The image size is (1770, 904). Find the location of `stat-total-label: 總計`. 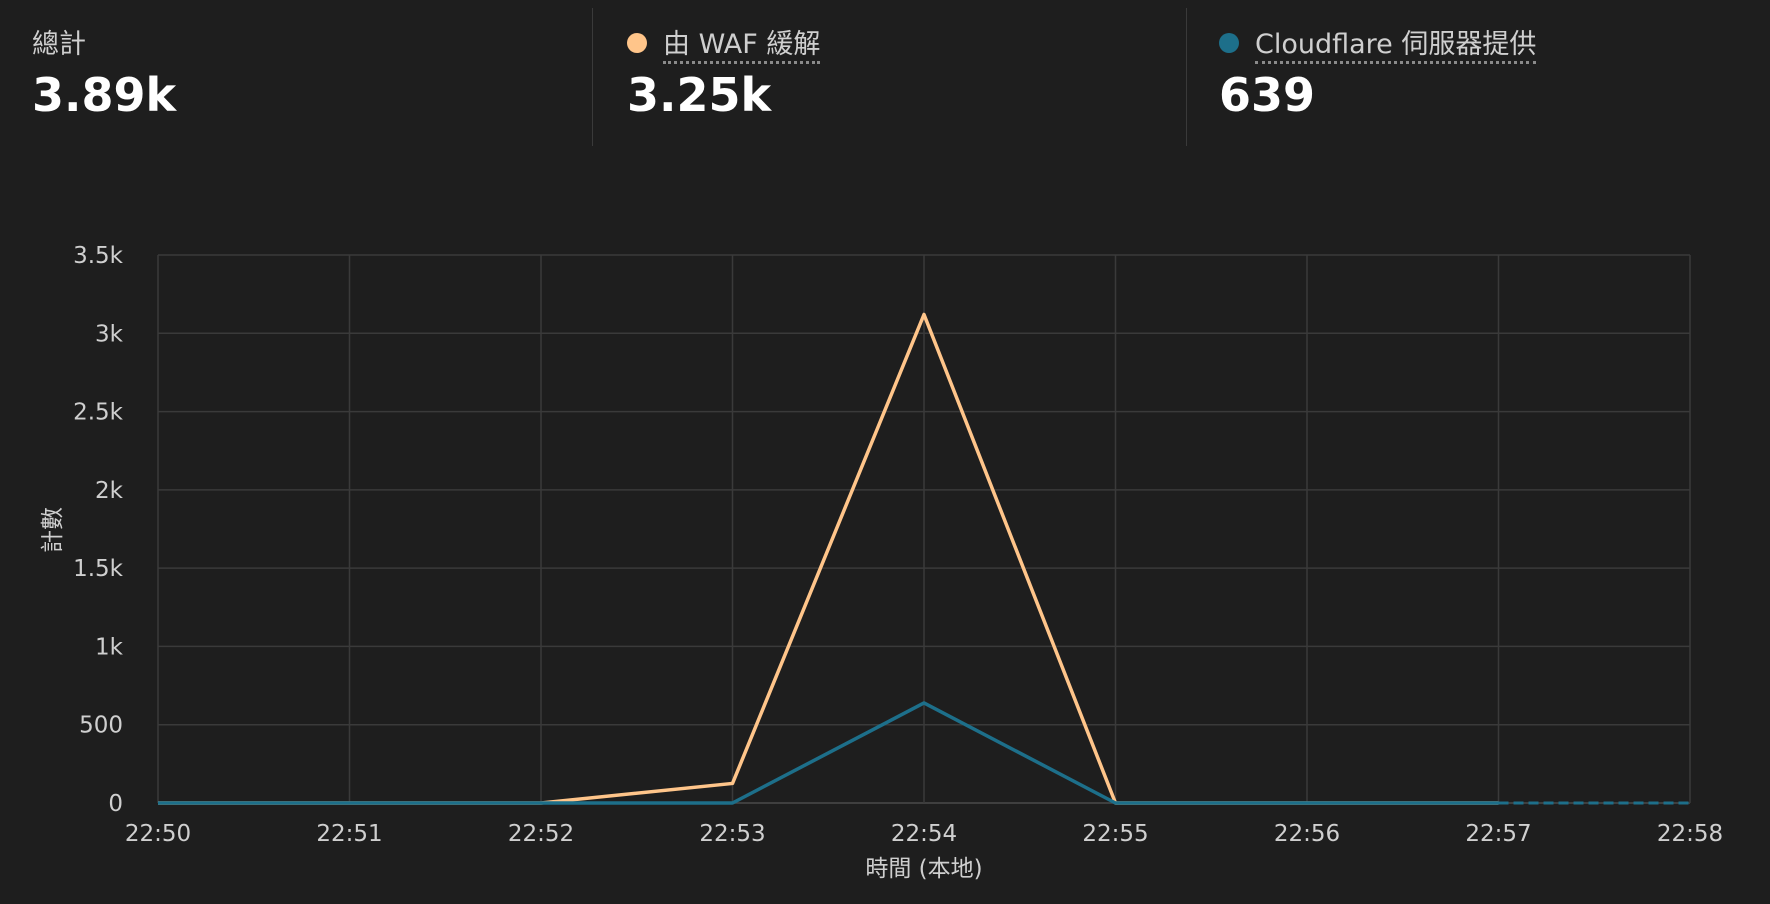

stat-total-label: 總計 is located at coordinates (59, 44).